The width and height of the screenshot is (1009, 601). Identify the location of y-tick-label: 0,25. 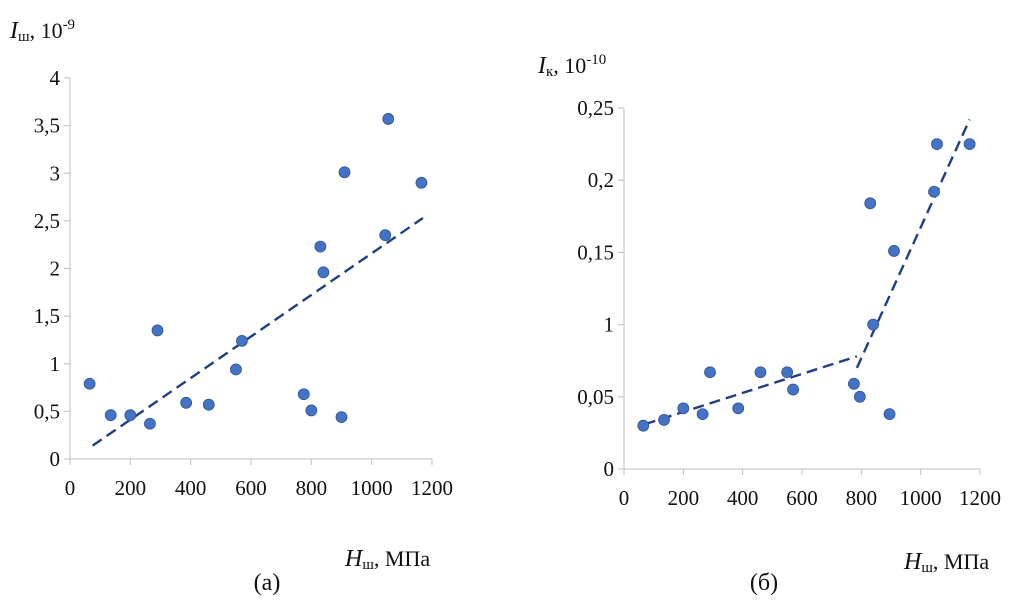
(595, 108).